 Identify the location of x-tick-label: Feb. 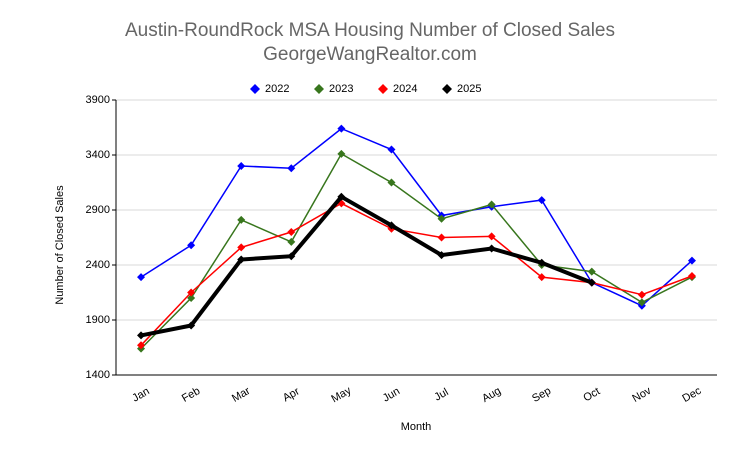
(191, 395).